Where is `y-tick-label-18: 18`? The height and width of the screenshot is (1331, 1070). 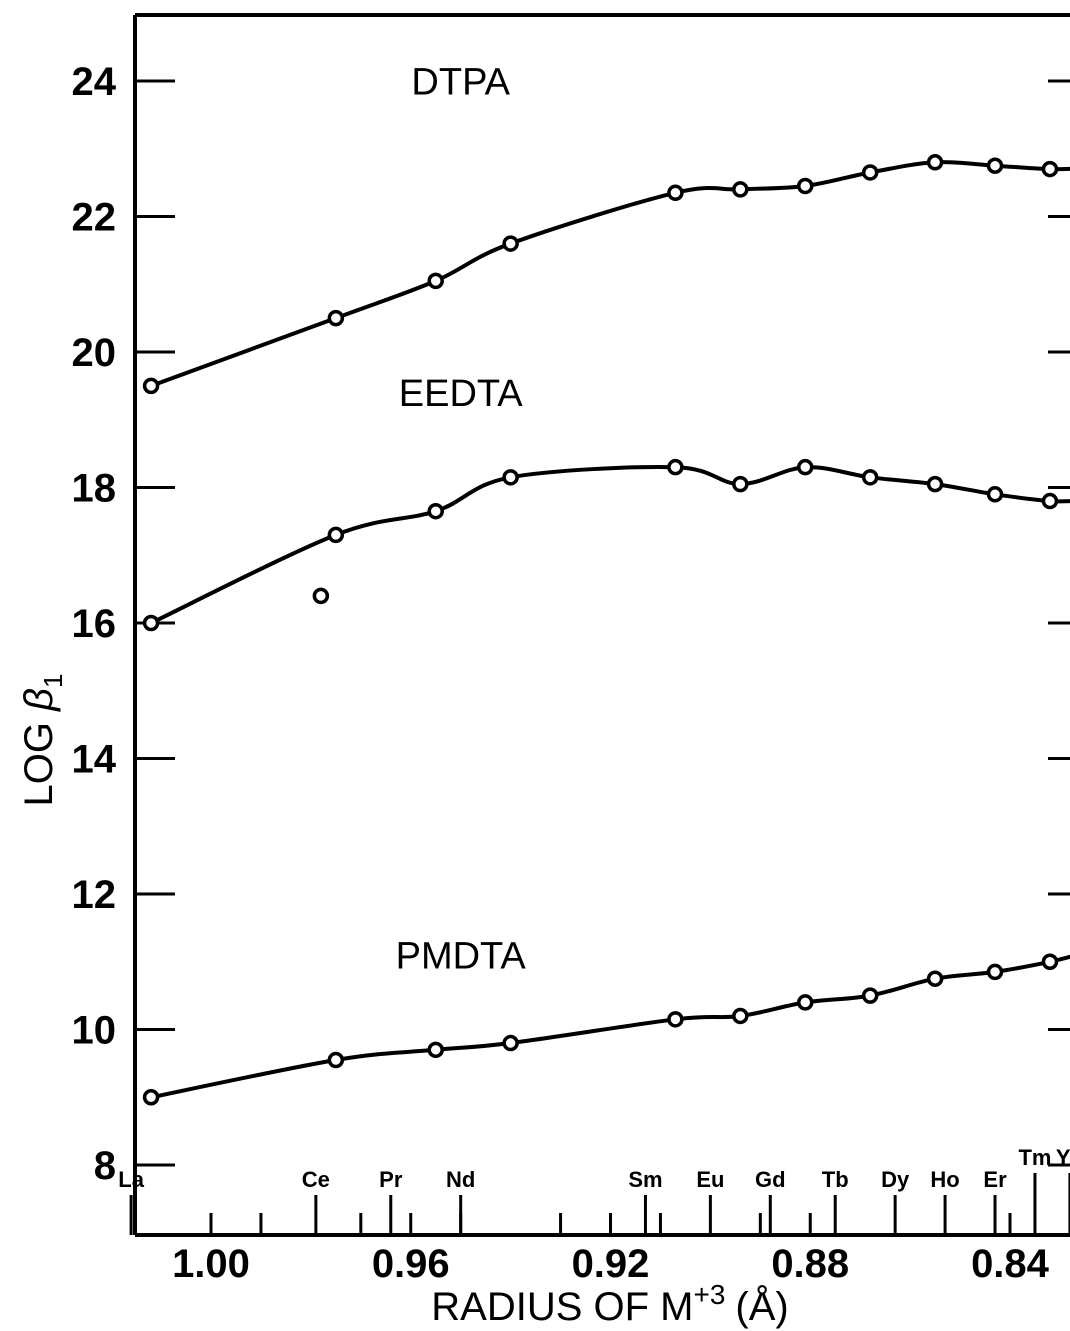
y-tick-label-18: 18 is located at coordinates (94, 489).